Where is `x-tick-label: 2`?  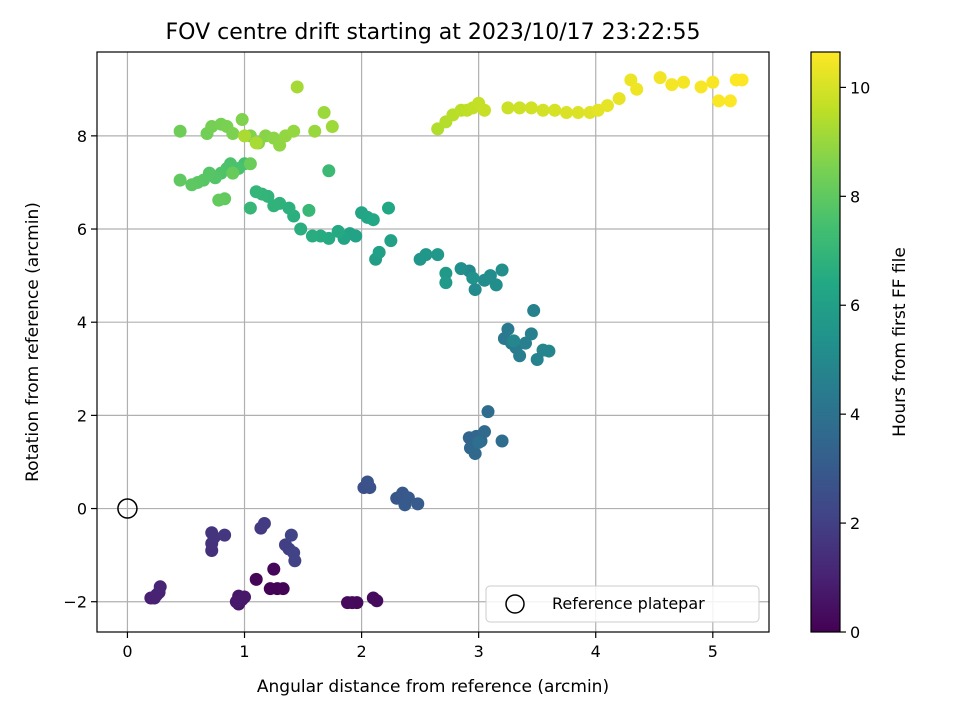
x-tick-label: 2 is located at coordinates (361, 651).